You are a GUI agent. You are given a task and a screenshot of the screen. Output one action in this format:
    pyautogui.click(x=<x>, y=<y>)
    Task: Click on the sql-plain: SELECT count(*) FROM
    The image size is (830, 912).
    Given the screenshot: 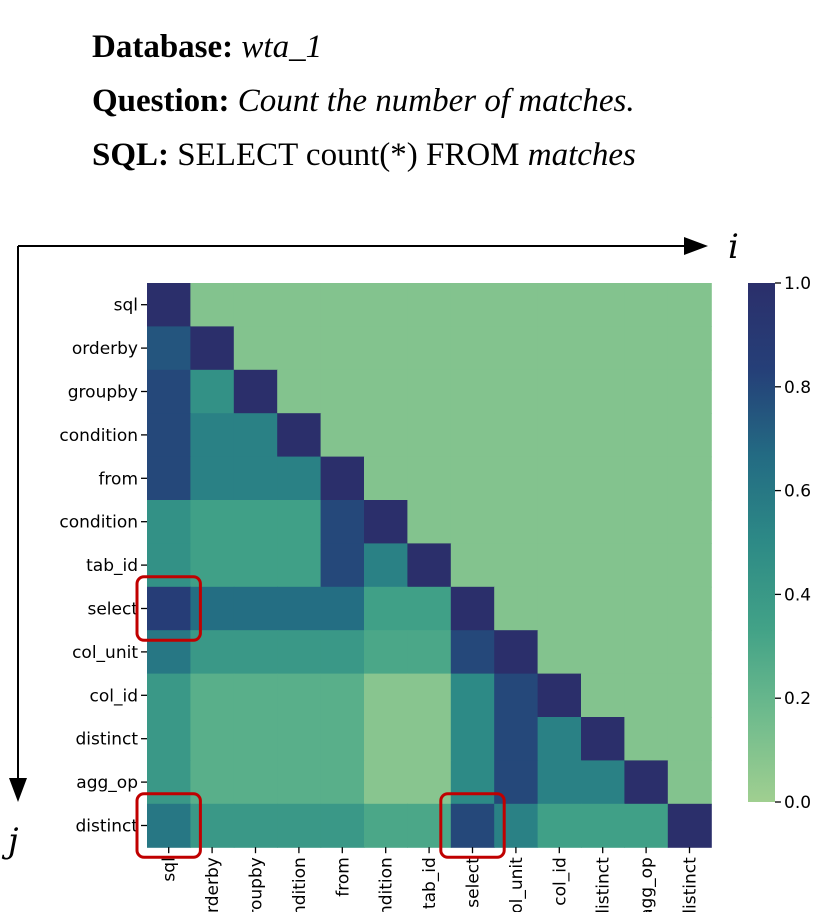 What is the action you would take?
    pyautogui.click(x=348, y=155)
    